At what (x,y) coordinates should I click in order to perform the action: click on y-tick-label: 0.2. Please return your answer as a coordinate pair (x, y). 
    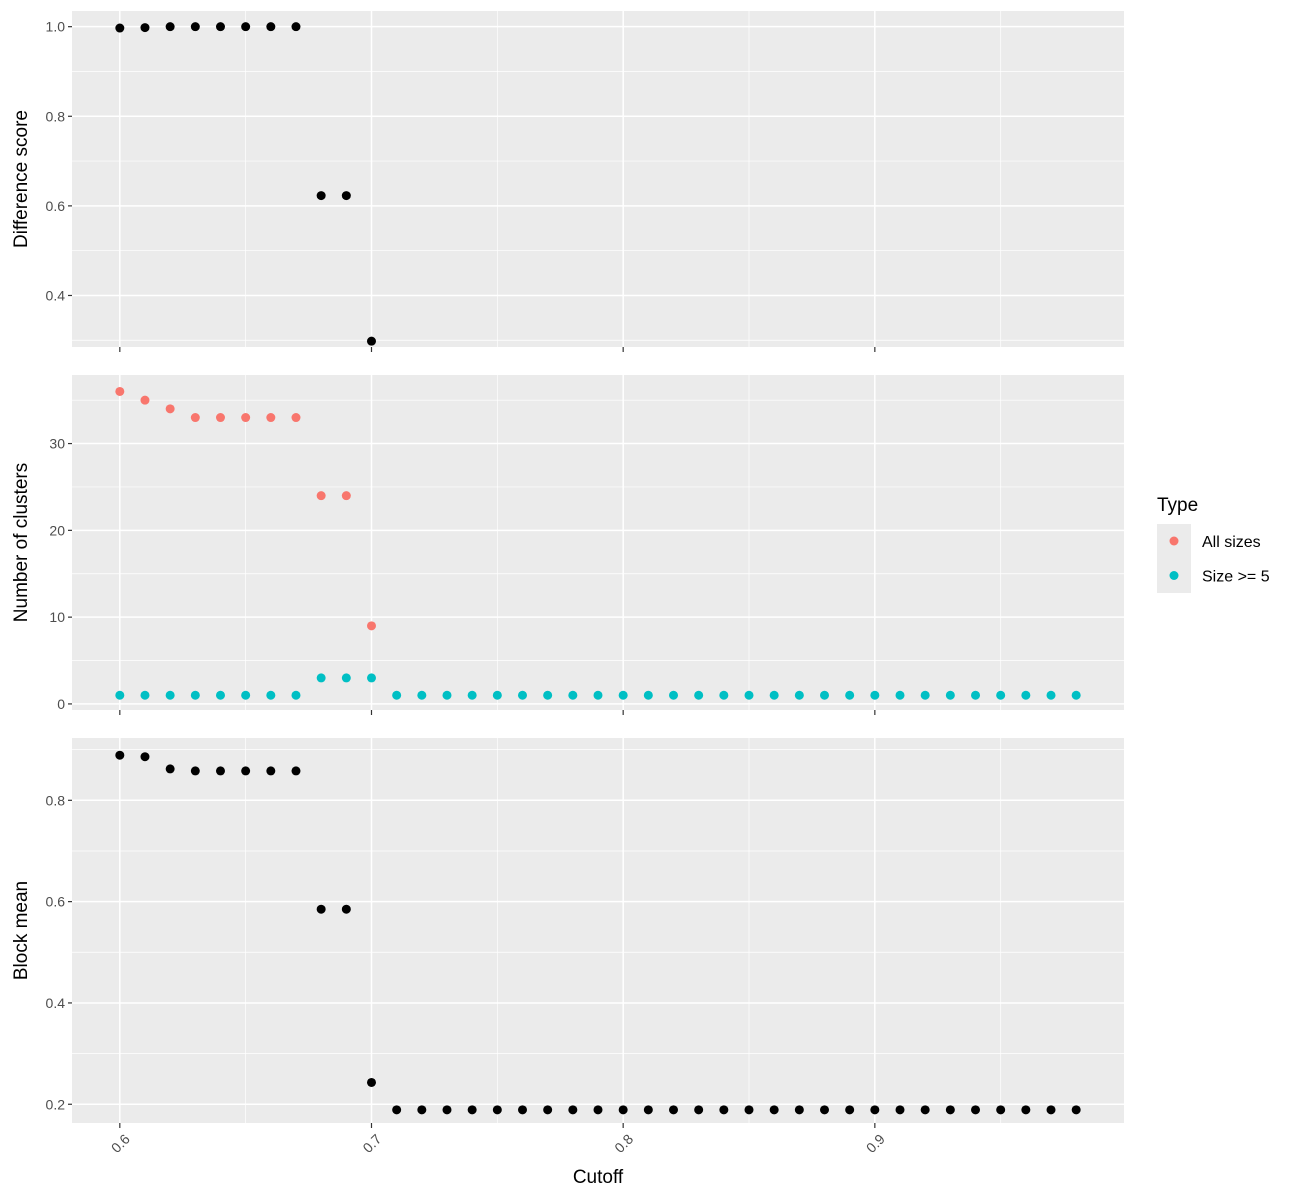
    Looking at the image, I should click on (56, 1104).